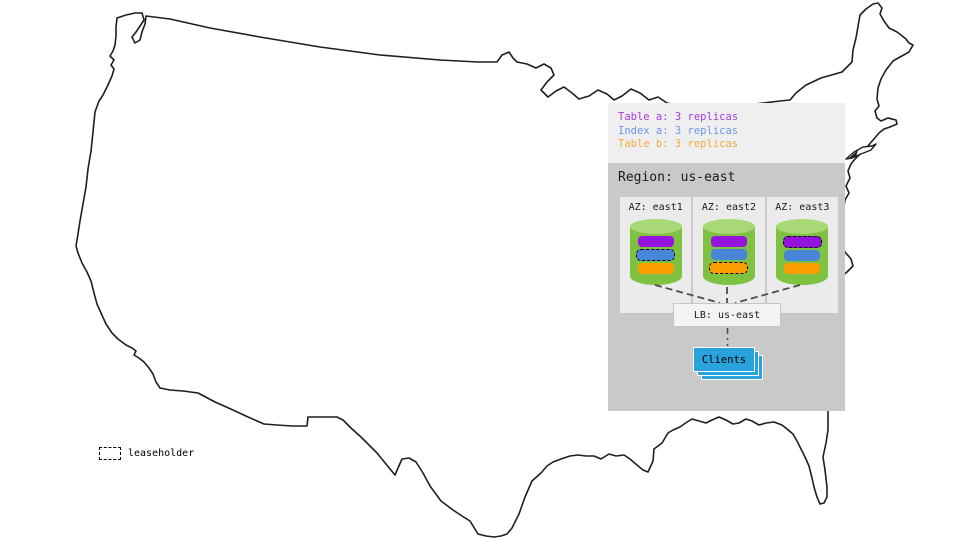 This screenshot has height=540, width=960. I want to click on replica-table-b-leaseholder, so click(729, 268).